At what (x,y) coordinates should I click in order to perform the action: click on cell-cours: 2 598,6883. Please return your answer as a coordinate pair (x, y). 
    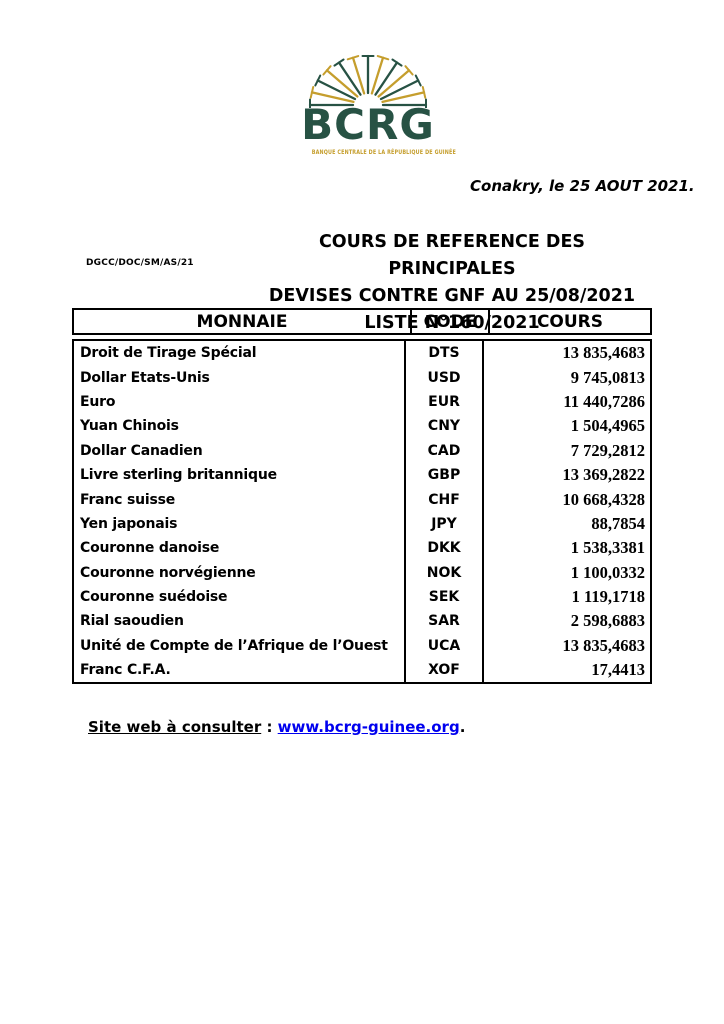
    Looking at the image, I should click on (607, 621).